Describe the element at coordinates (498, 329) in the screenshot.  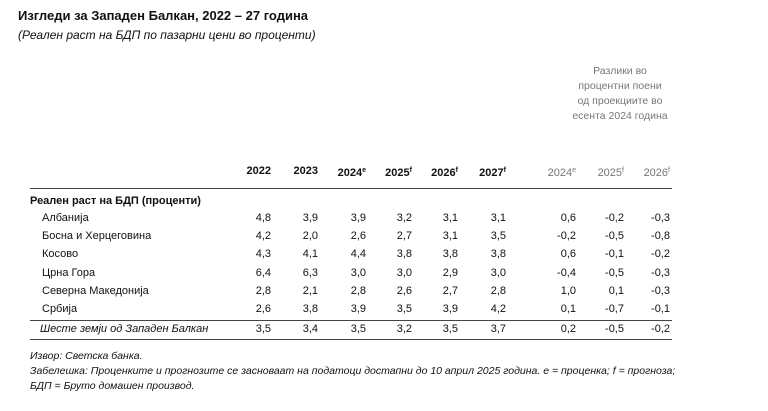
I see `cell: 3,7` at that location.